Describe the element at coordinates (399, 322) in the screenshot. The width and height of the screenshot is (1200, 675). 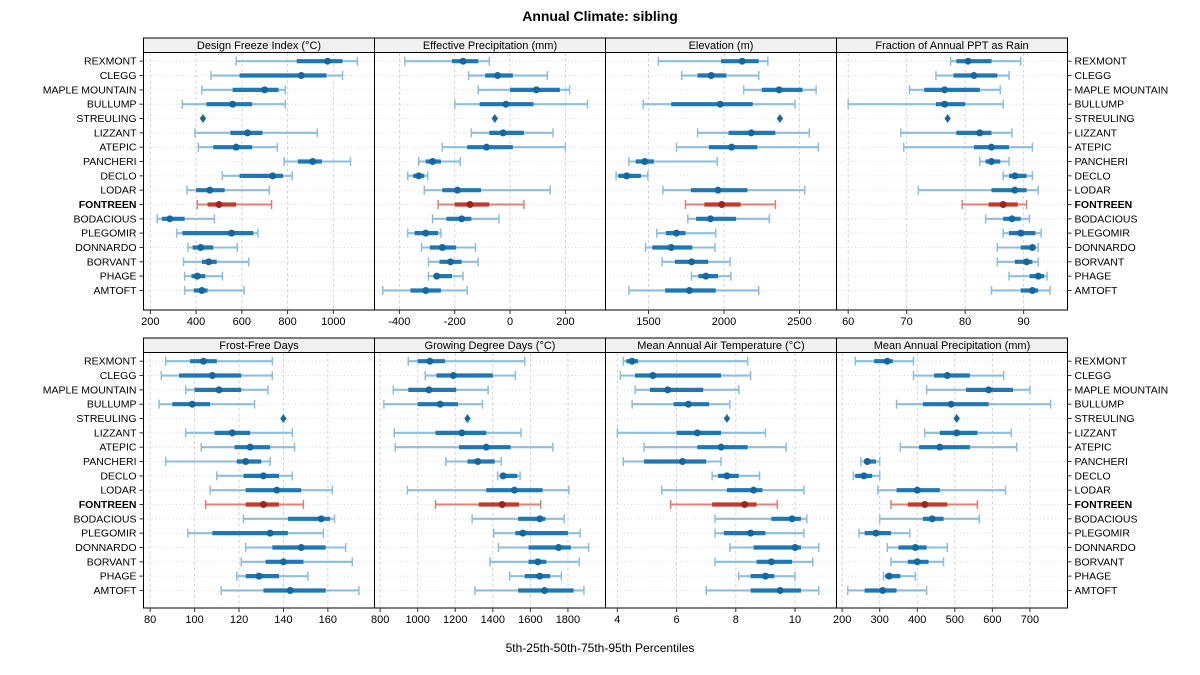
I see `x-tick-label: -400` at that location.